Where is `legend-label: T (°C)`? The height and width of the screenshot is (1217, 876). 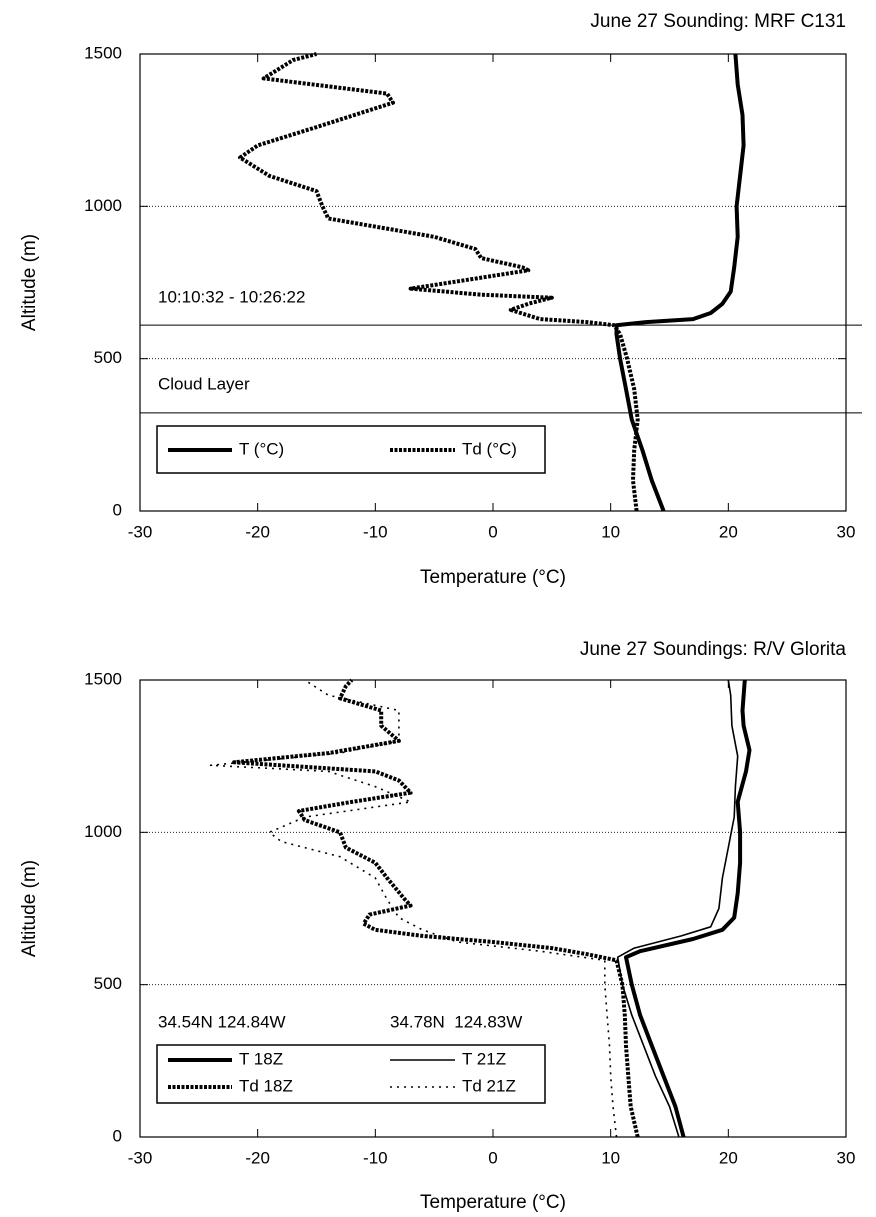 legend-label: T (°C) is located at coordinates (261, 448).